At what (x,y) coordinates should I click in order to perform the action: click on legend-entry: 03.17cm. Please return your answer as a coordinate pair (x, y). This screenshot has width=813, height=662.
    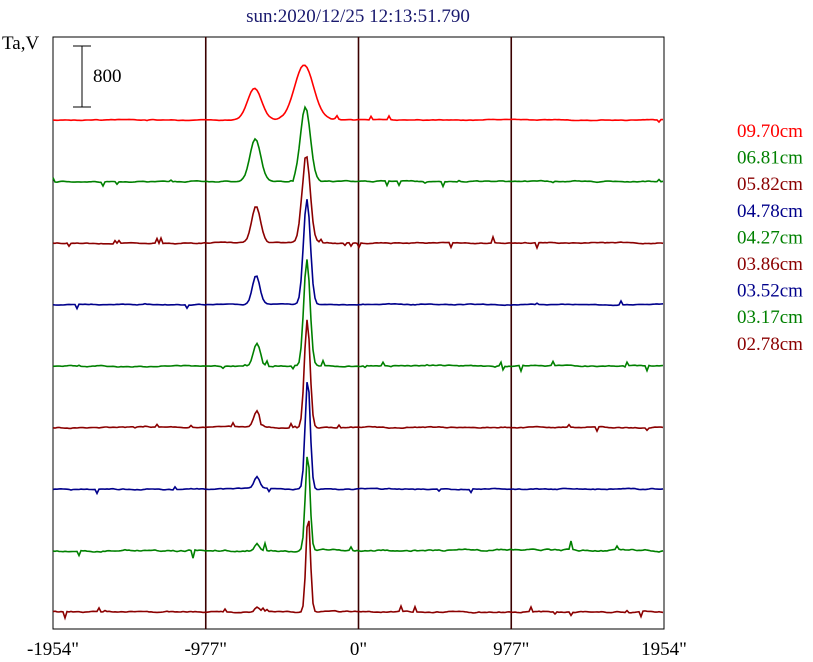
    Looking at the image, I should click on (770, 317).